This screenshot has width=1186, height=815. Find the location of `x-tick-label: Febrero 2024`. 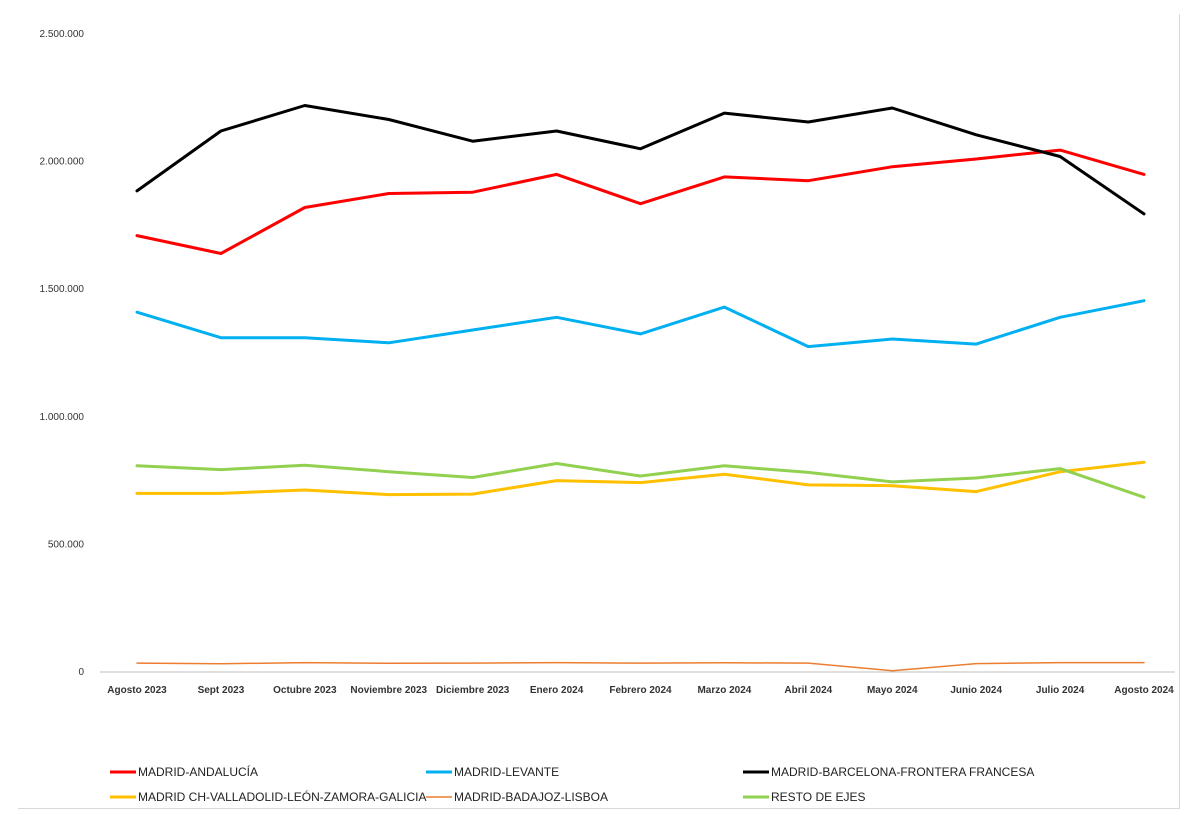

x-tick-label: Febrero 2024 is located at coordinates (640, 690).